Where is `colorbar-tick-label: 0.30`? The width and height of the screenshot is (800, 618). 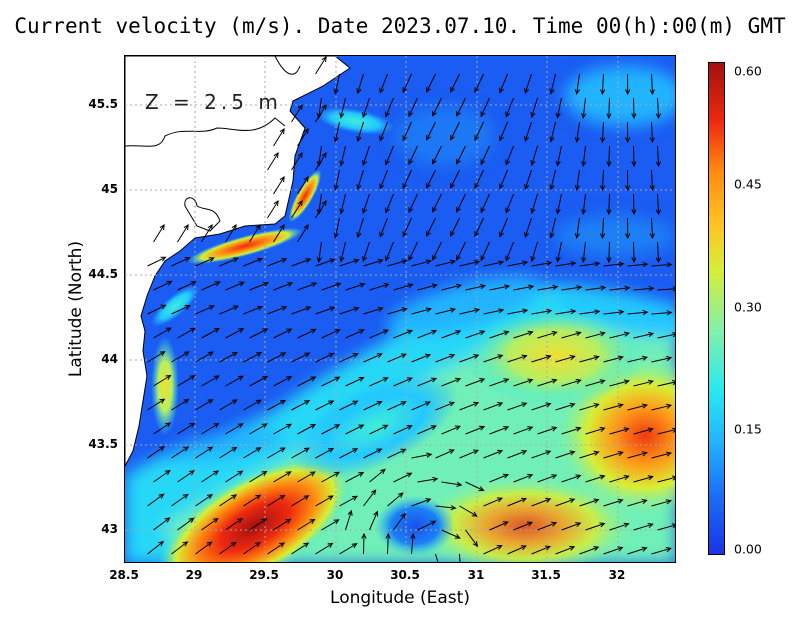
colorbar-tick-label: 0.30 is located at coordinates (748, 307).